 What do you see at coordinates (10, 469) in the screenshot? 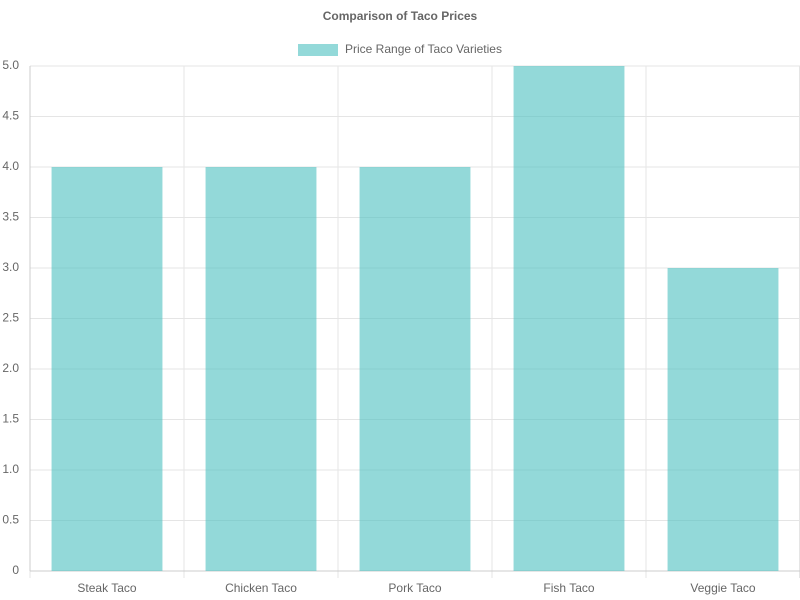
I see `y-tick-label: 1.0` at bounding box center [10, 469].